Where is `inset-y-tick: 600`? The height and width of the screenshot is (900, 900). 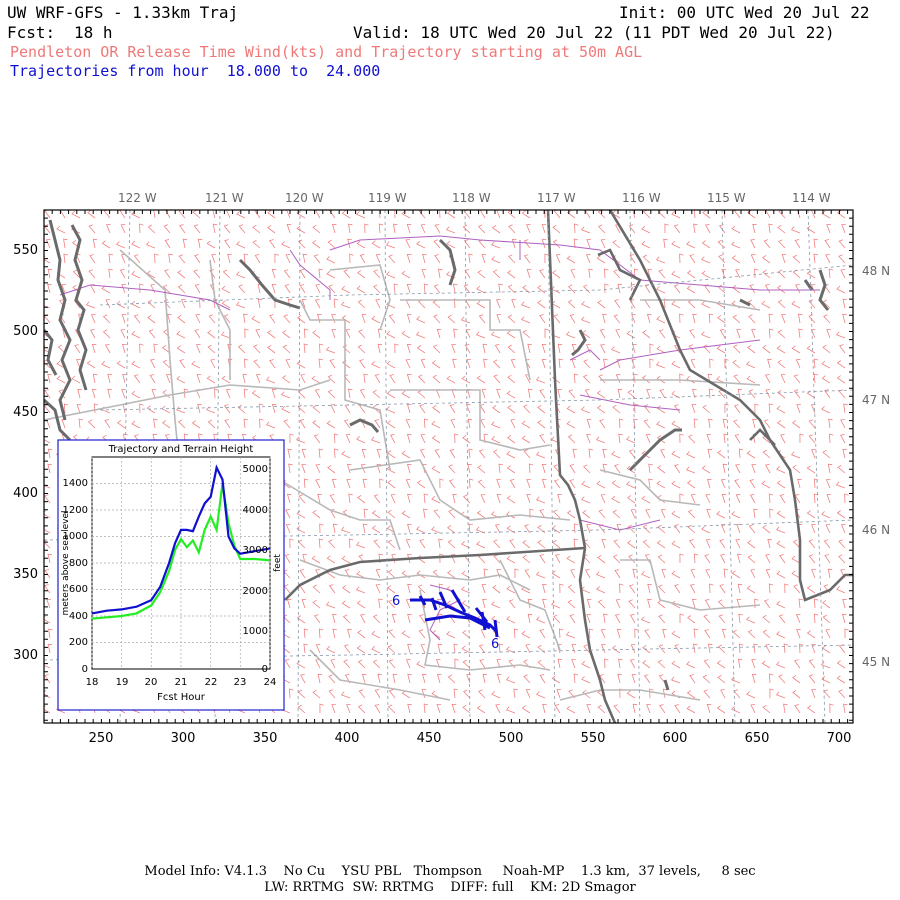 inset-y-tick: 600 is located at coordinates (78, 589).